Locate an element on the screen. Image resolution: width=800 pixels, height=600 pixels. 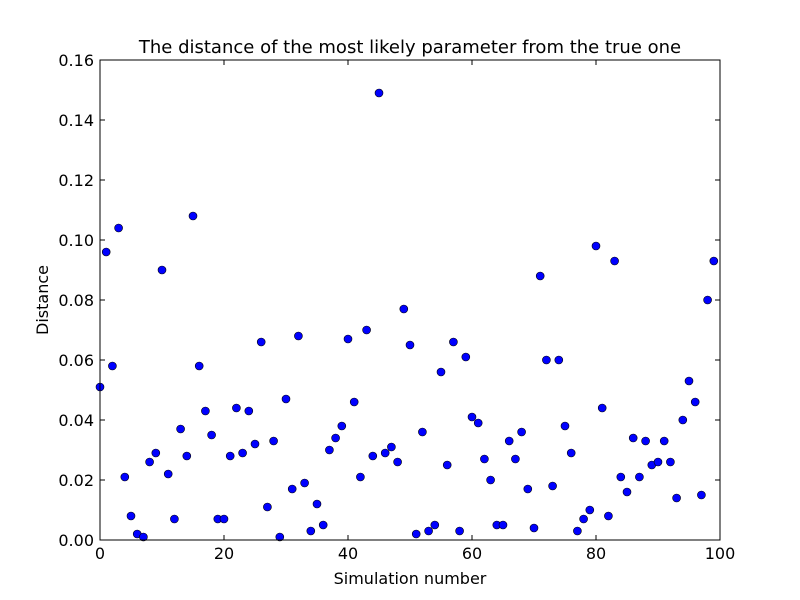
x-tick-label: 60 is located at coordinates (472, 553).